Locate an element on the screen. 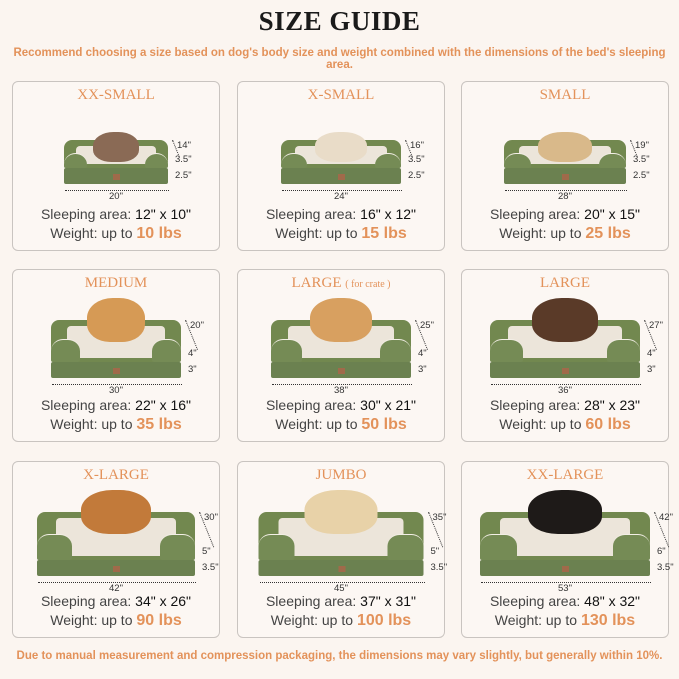  sleeping-area-value: 34" x 26" is located at coordinates (163, 601).